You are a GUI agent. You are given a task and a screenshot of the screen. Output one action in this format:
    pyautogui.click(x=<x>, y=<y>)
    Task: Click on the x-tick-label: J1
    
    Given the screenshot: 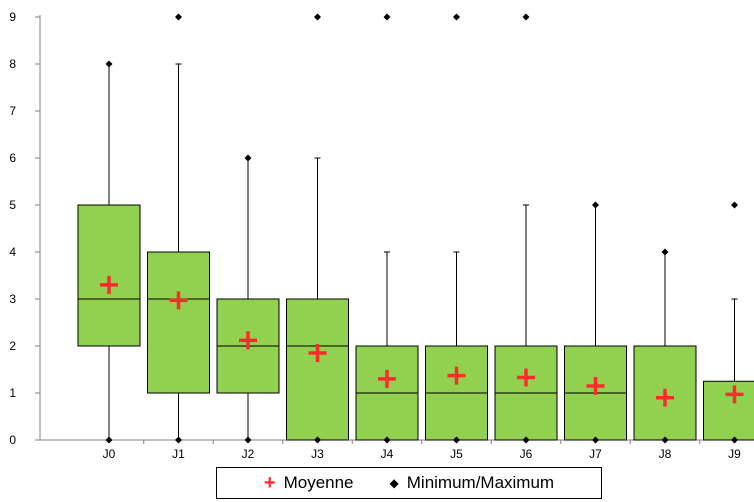 What is the action you would take?
    pyautogui.click(x=178, y=454)
    